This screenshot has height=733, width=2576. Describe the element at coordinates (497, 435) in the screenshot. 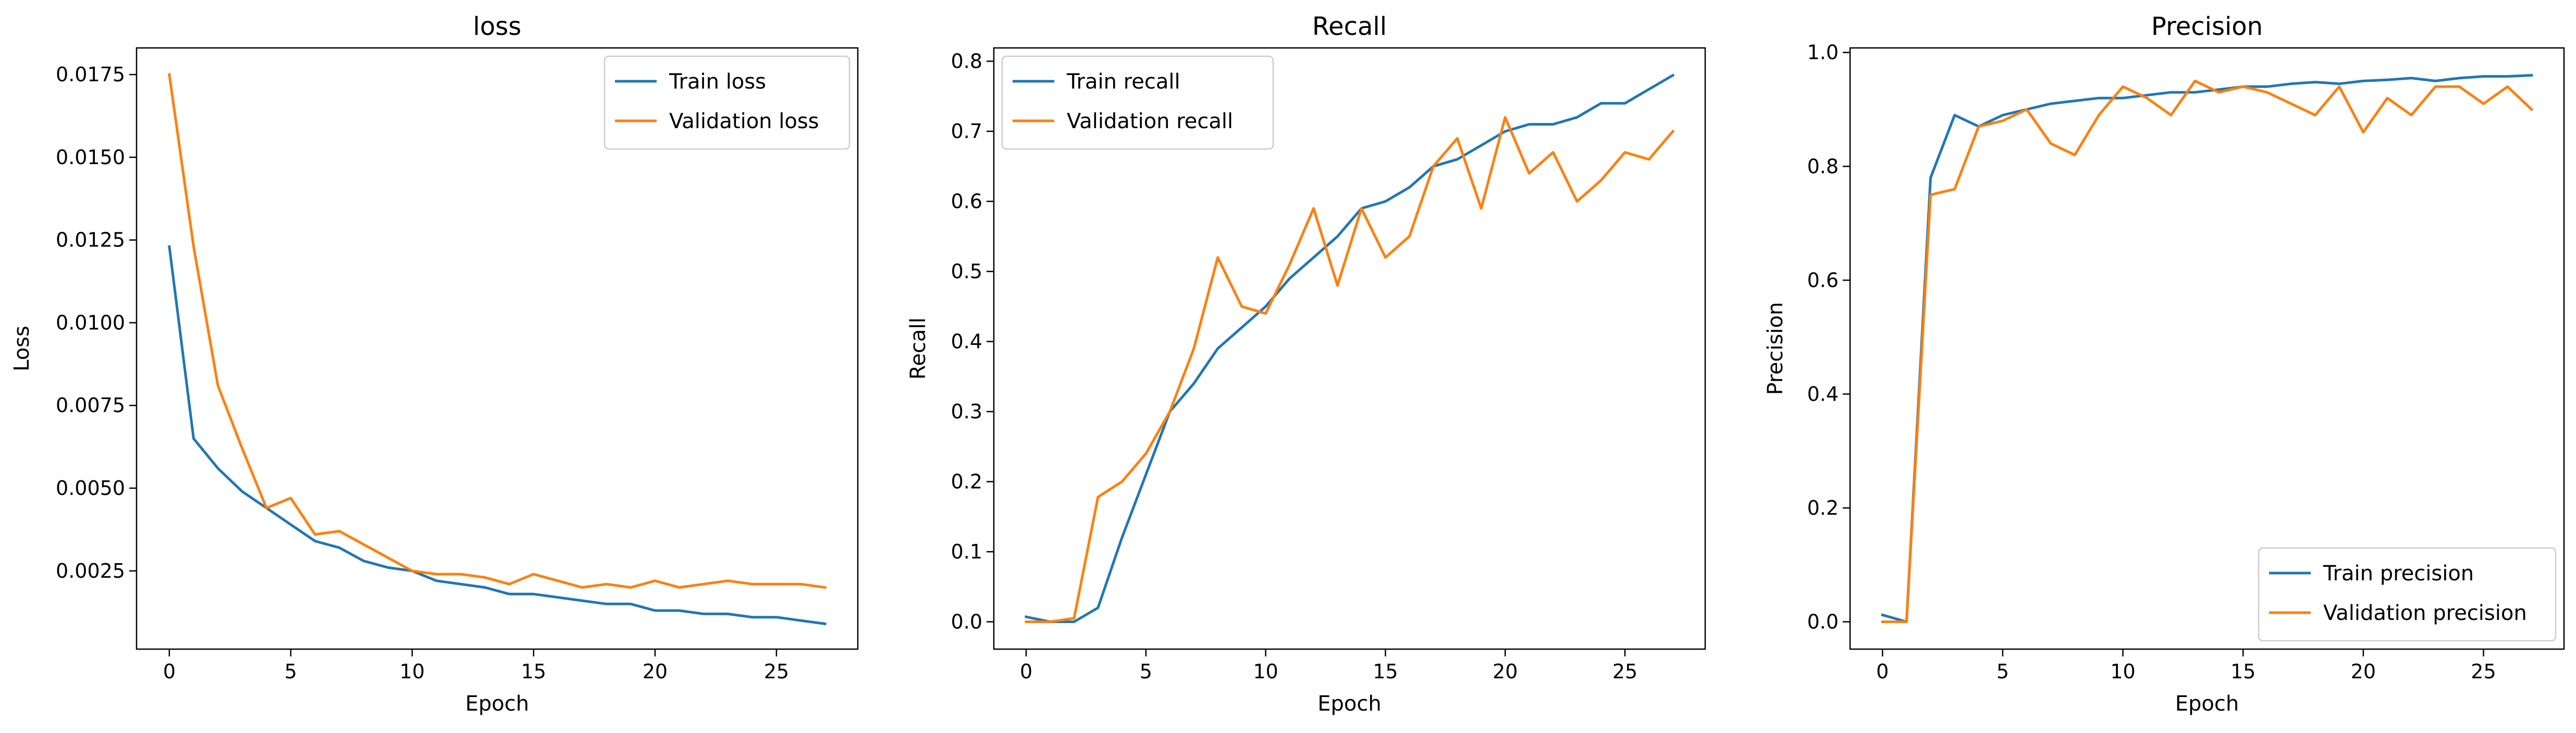

I see `series-line-train-loss` at that location.